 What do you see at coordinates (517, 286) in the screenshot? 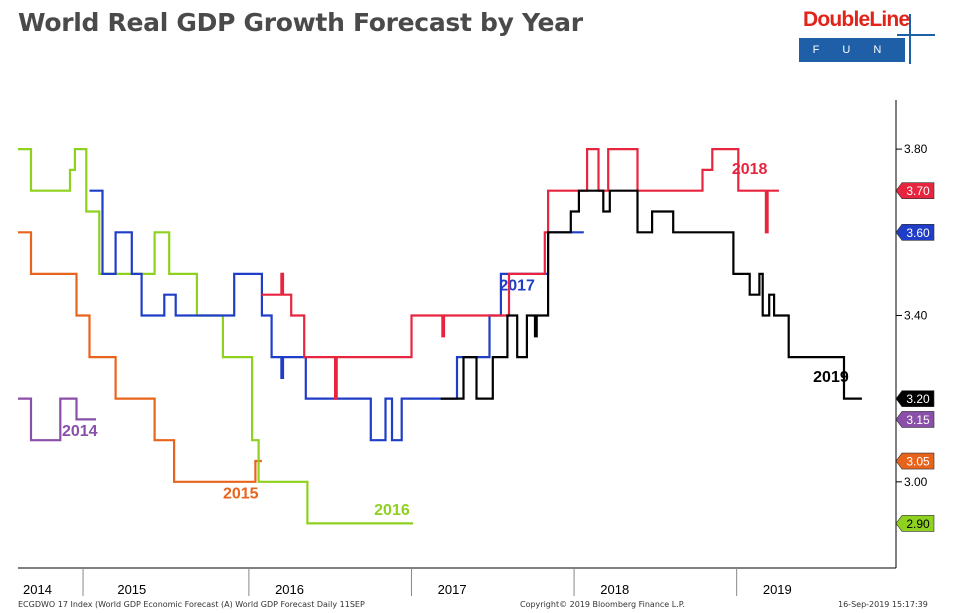
I see `series-label-2017: 2017` at bounding box center [517, 286].